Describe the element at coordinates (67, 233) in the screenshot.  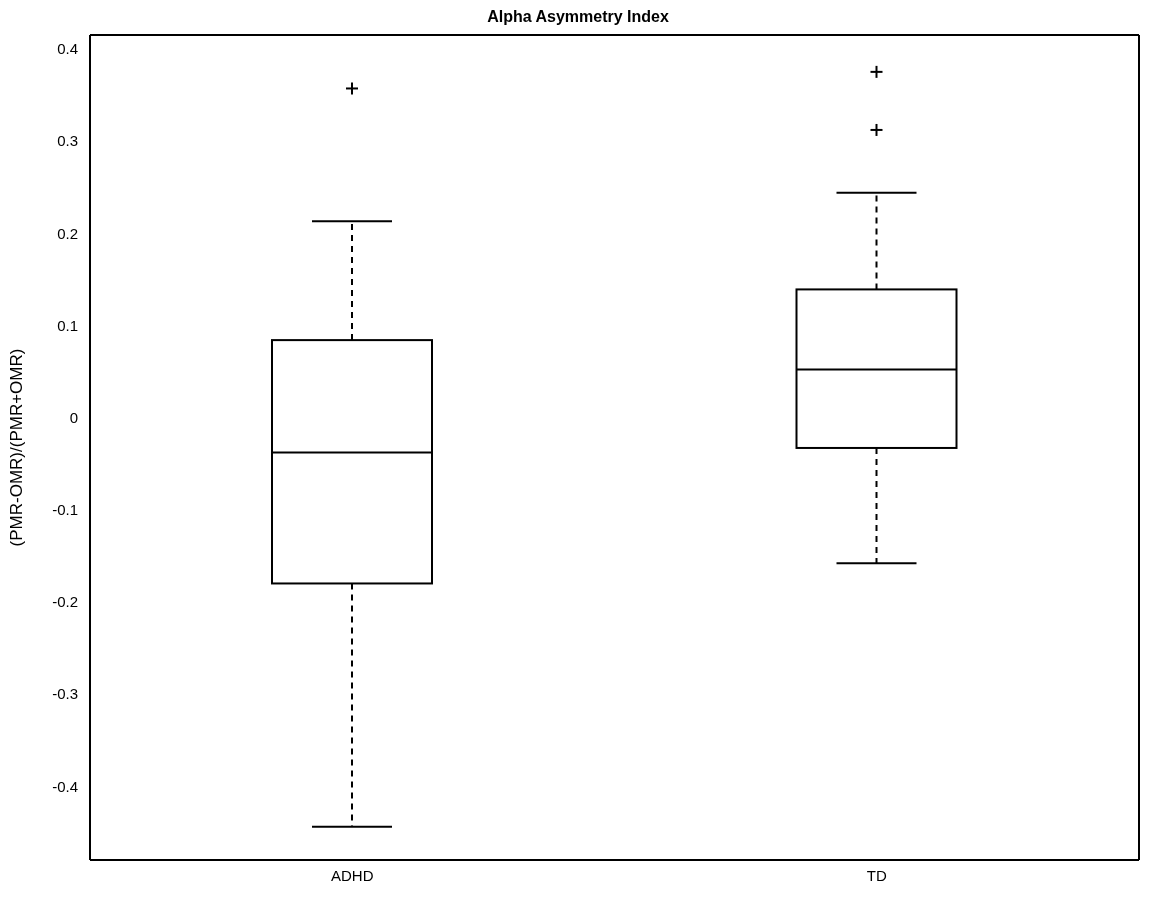
I see `y-tick-label: 0.2` at that location.